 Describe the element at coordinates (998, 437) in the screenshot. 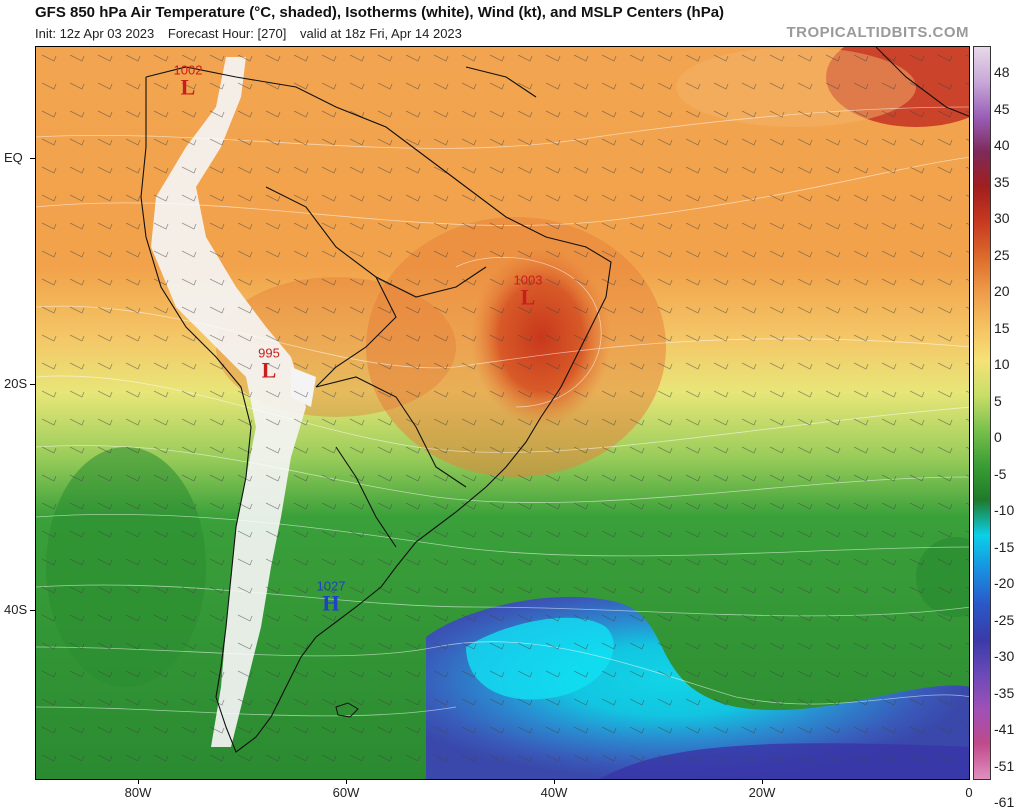

I see `colorbar-label: 0` at that location.